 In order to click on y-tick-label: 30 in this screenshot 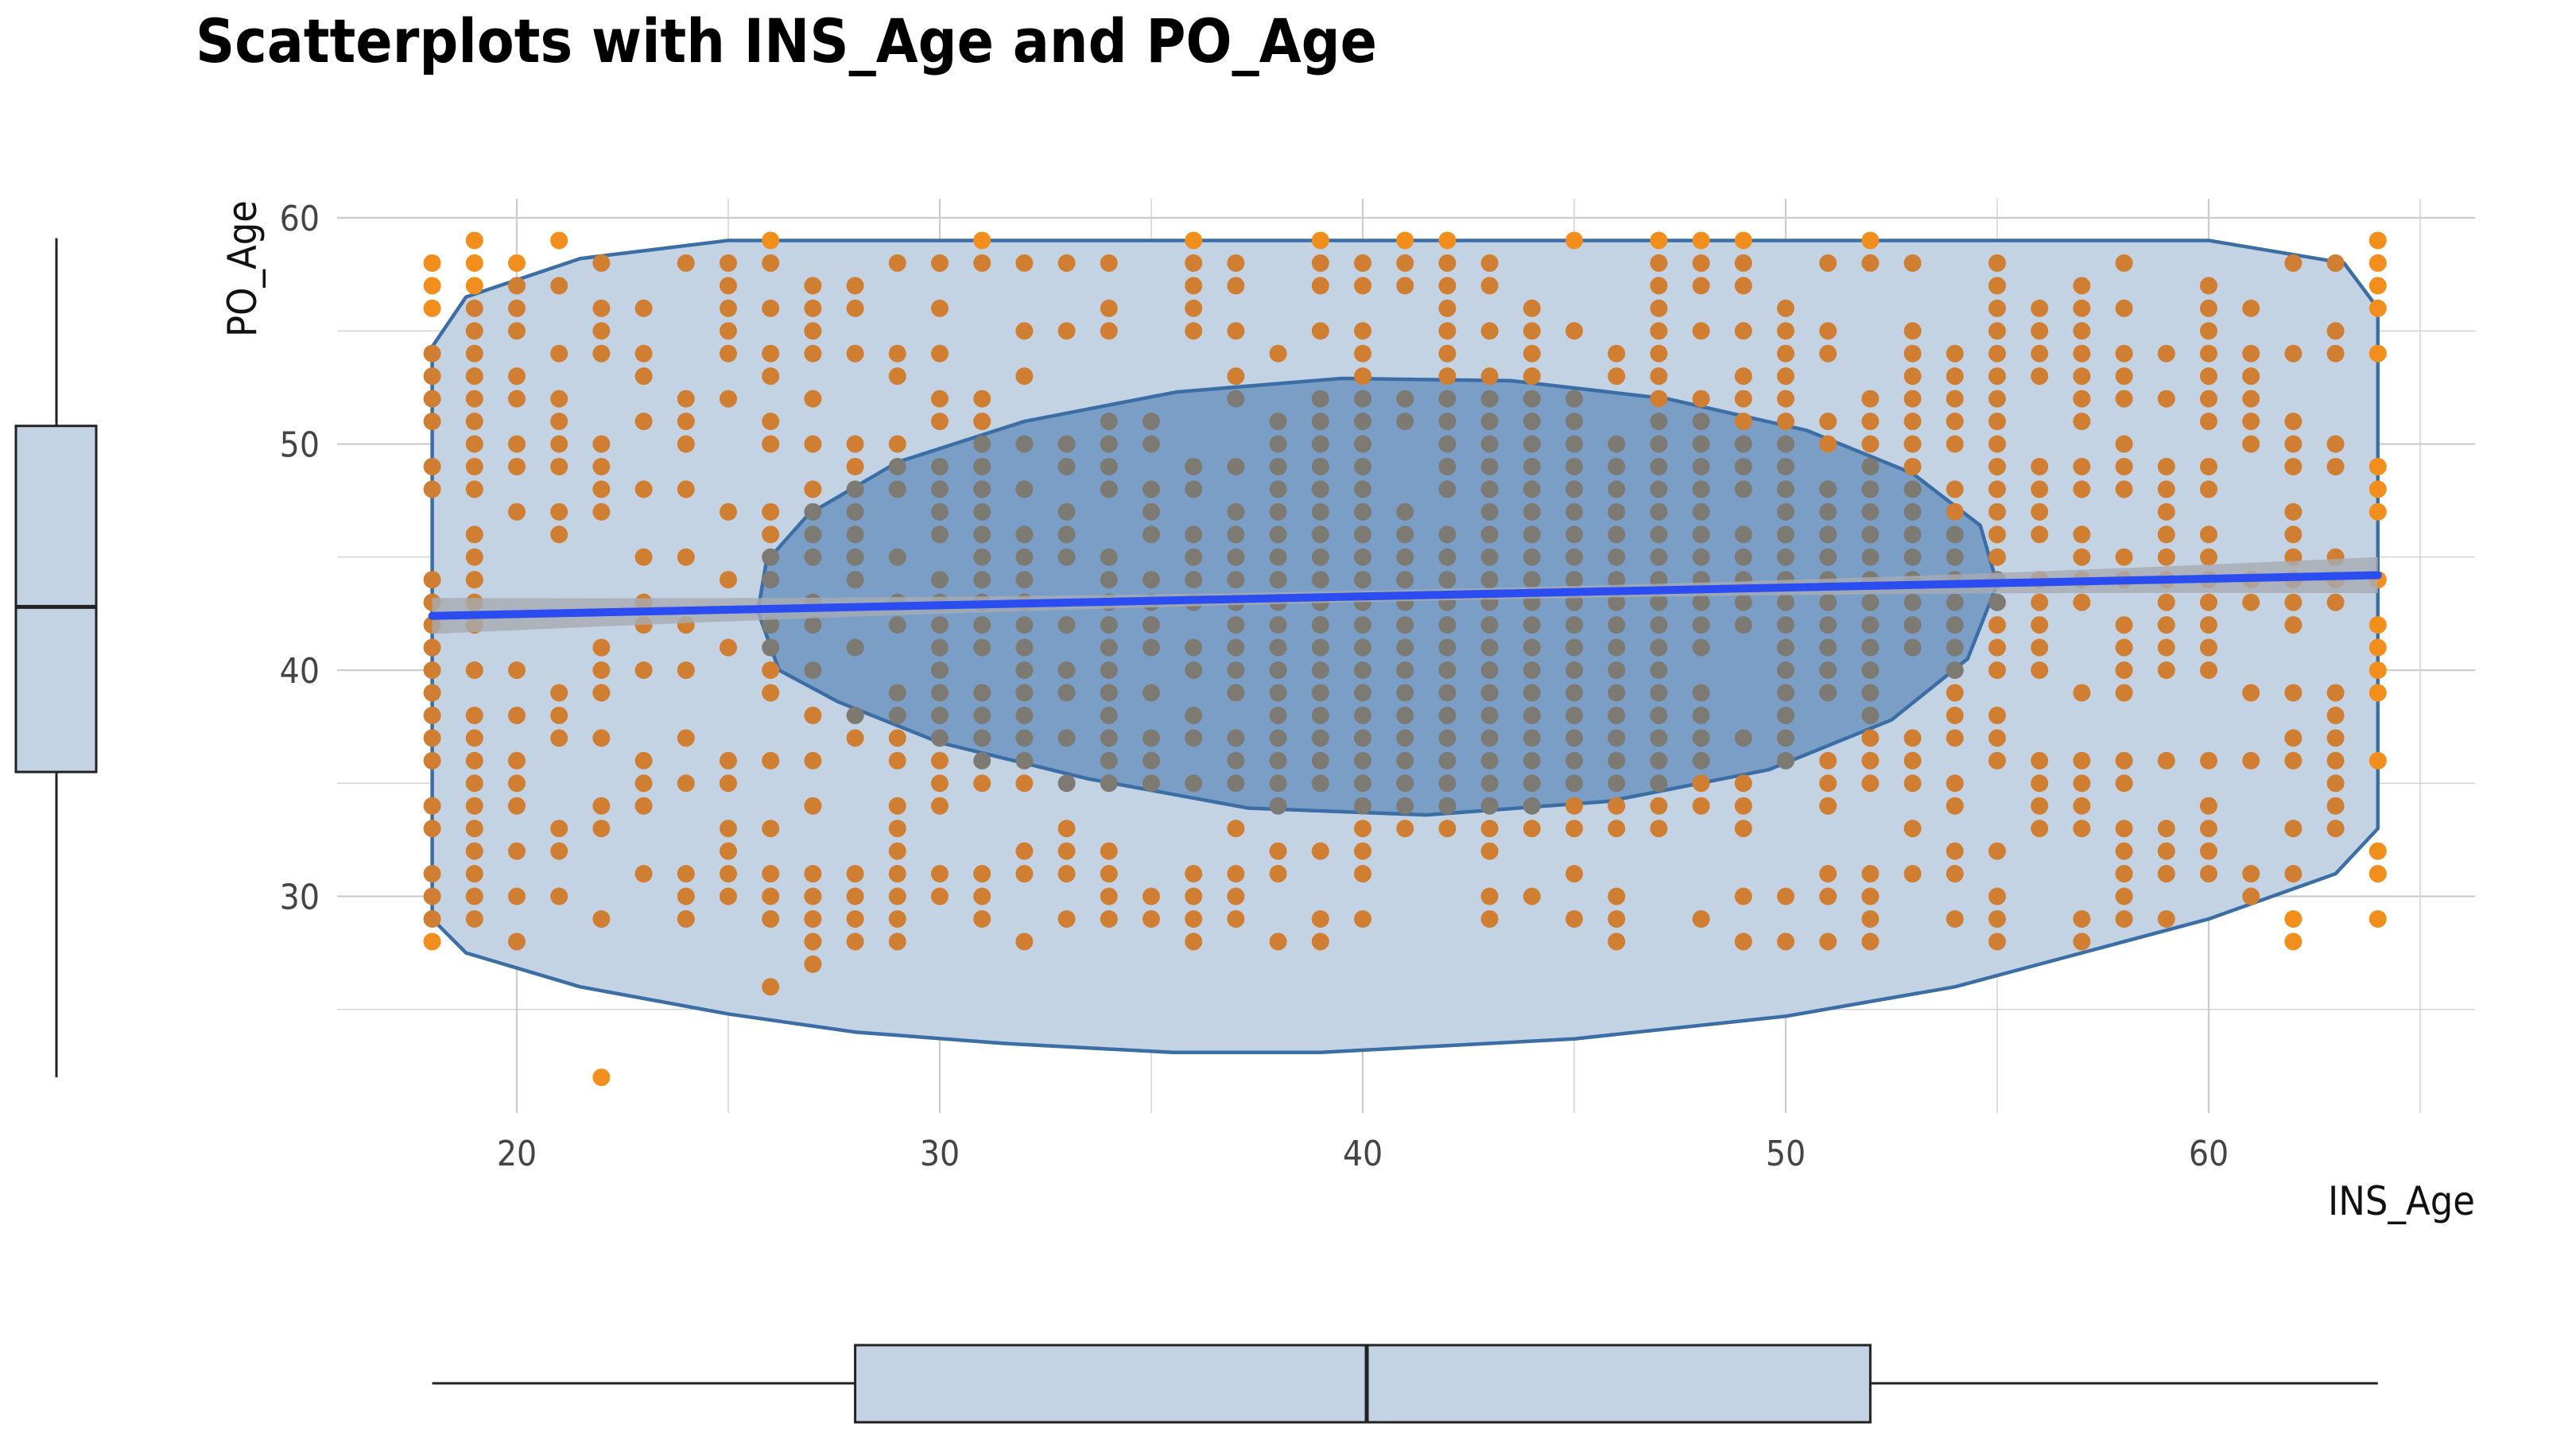, I will do `click(300, 898)`.